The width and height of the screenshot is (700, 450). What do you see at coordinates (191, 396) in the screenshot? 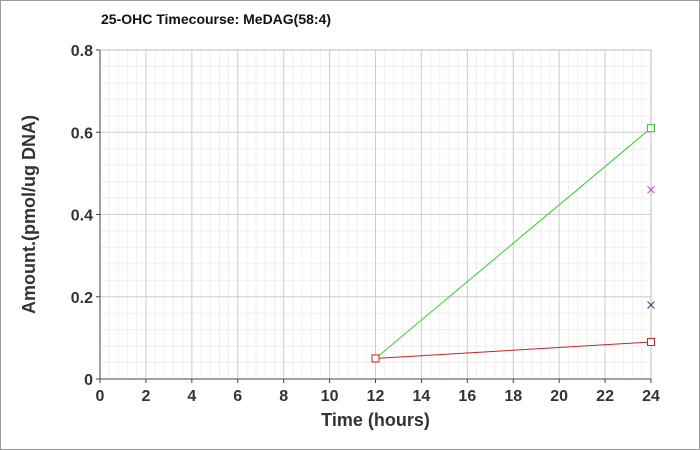
I see `x-tick-label: 4` at bounding box center [191, 396].